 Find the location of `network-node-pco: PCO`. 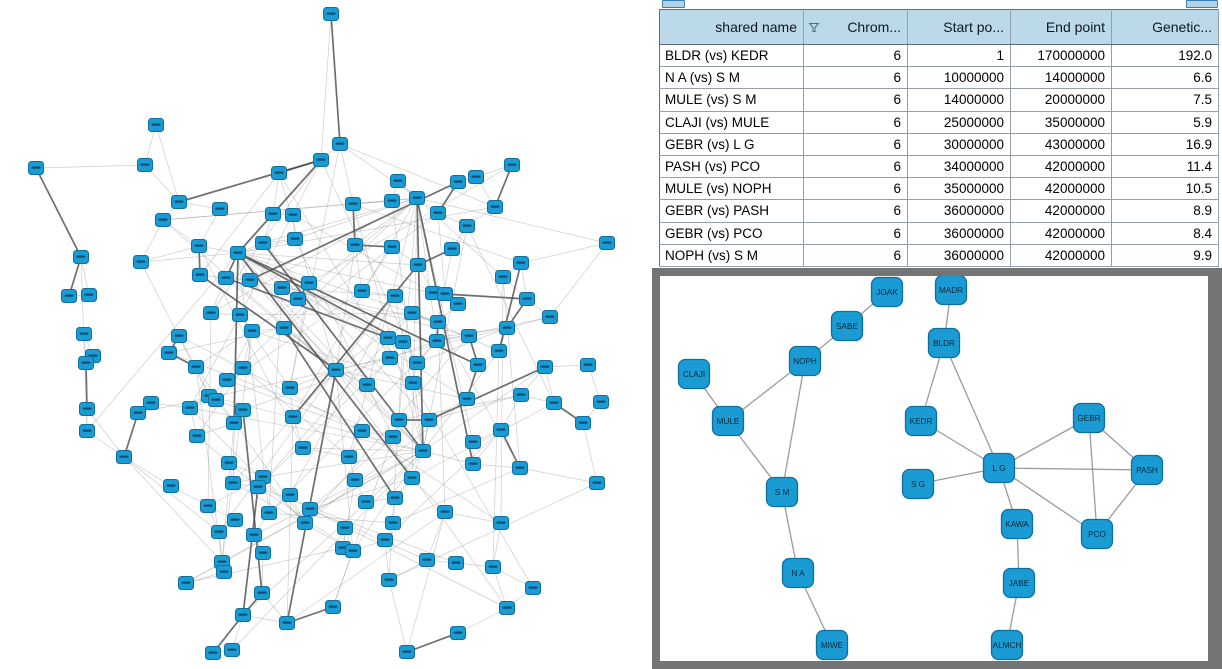

network-node-pco: PCO is located at coordinates (1097, 534).